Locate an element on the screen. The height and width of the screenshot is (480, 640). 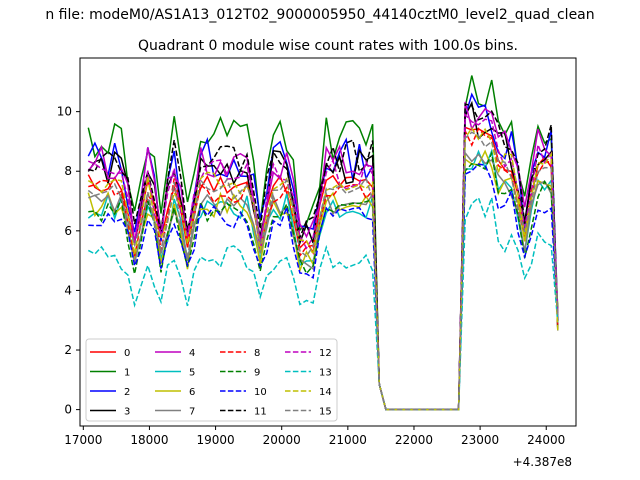
legend-label-8: 8 is located at coordinates (257, 353).